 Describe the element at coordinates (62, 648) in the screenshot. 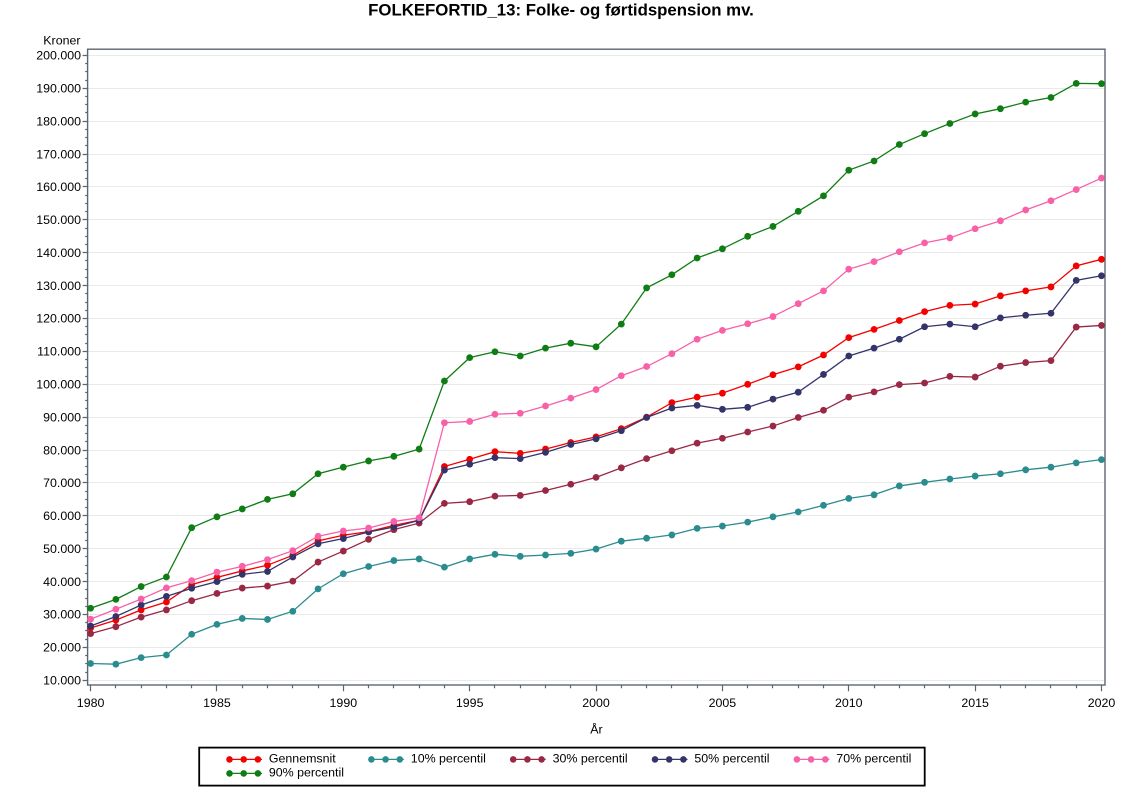

I see `svg-text: 20.000` at that location.